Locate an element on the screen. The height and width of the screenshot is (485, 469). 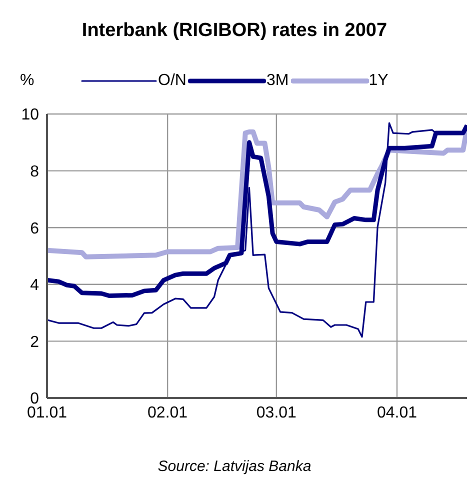
y-tick-label: 2 is located at coordinates (35, 342).